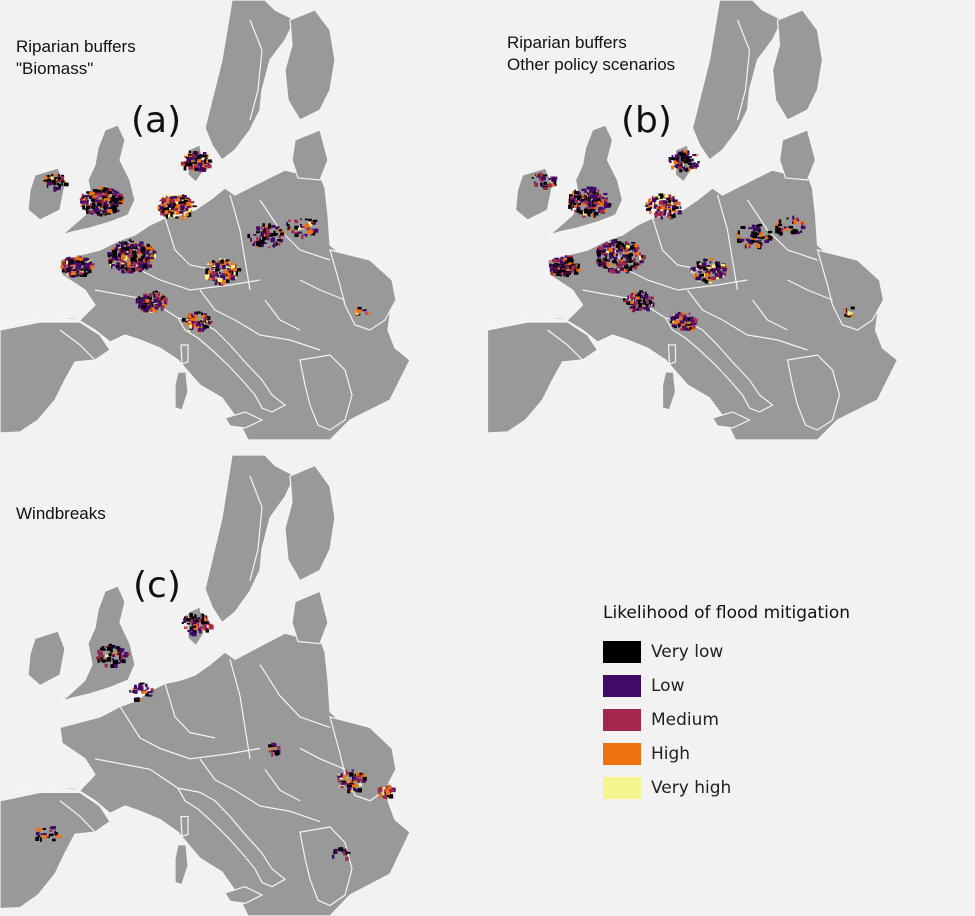 The image size is (975, 916). I want to click on land-region, so click(310, 617).